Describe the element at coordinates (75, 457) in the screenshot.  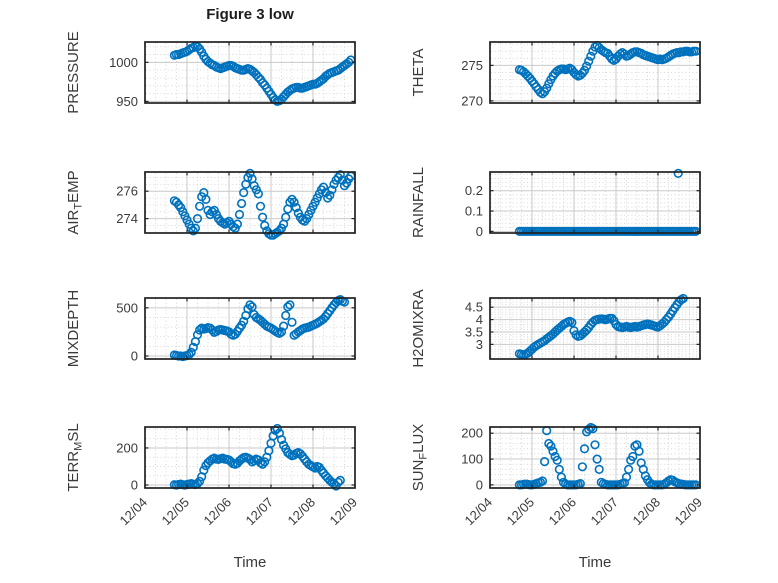
I see `y-axis-label-terr-msl: TERRMSL` at that location.